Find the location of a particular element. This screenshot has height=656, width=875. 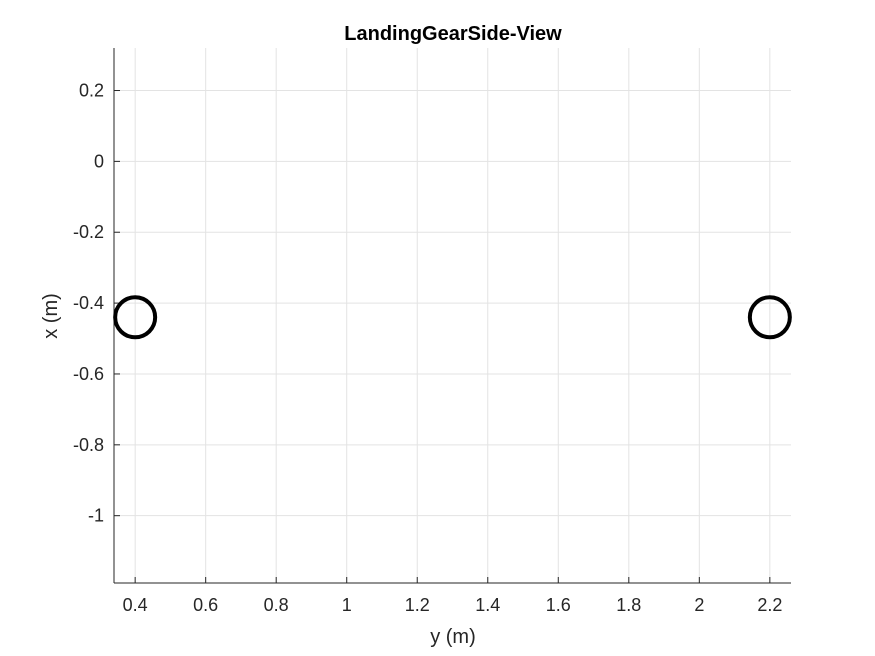

data-points is located at coordinates (452, 317).